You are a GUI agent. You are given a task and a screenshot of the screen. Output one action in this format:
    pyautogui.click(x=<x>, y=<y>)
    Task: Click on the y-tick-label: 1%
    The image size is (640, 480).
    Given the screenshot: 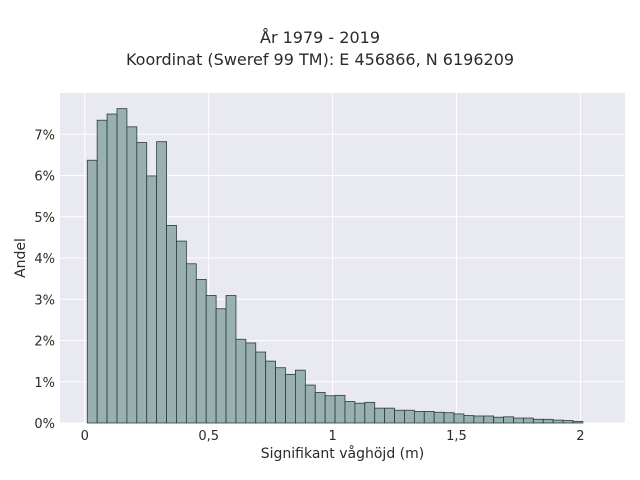 What is the action you would take?
    pyautogui.click(x=44, y=383)
    